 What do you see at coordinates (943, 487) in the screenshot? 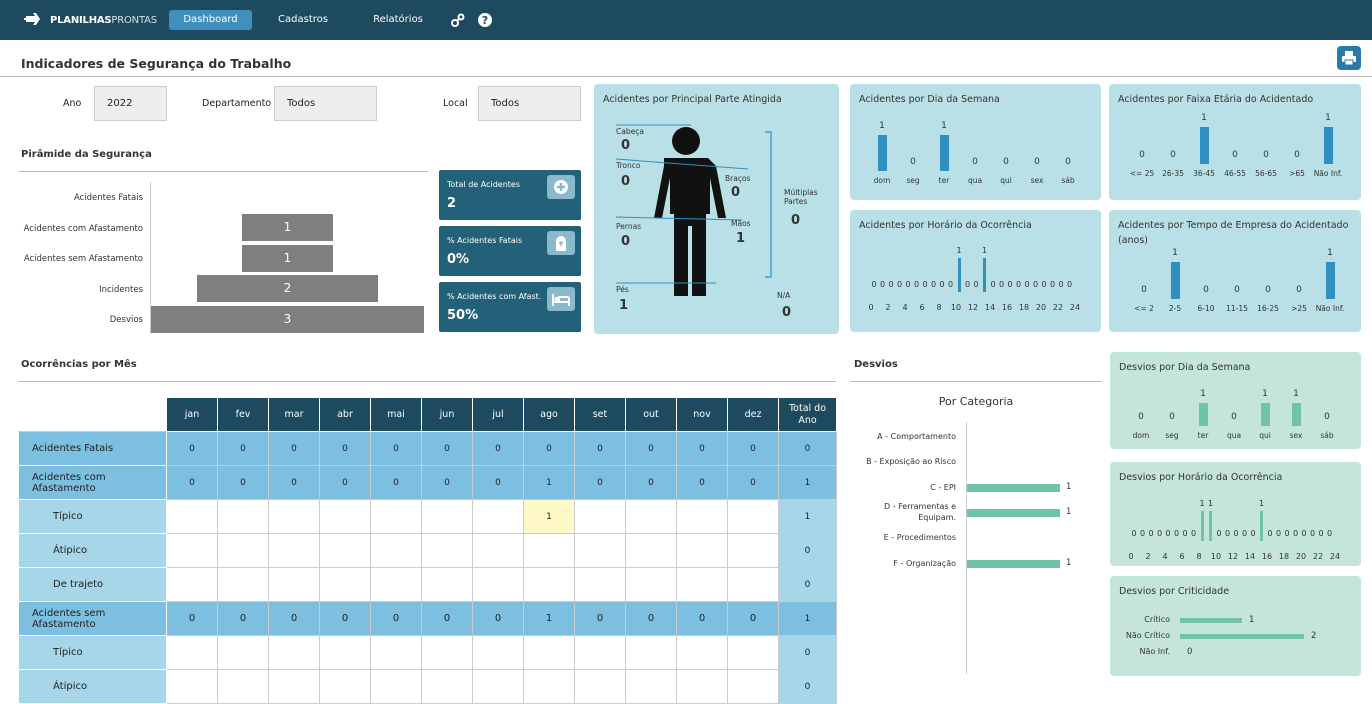
I see `category-label: C - EPI` at bounding box center [943, 487].